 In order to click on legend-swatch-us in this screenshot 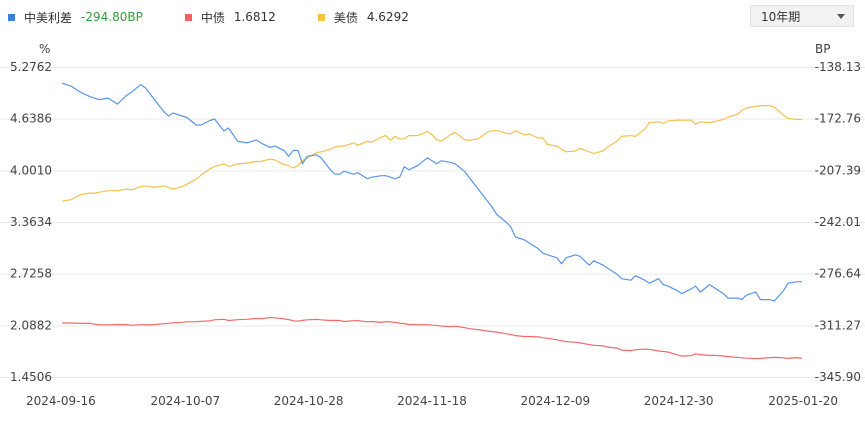, I will do `click(321, 17)`.